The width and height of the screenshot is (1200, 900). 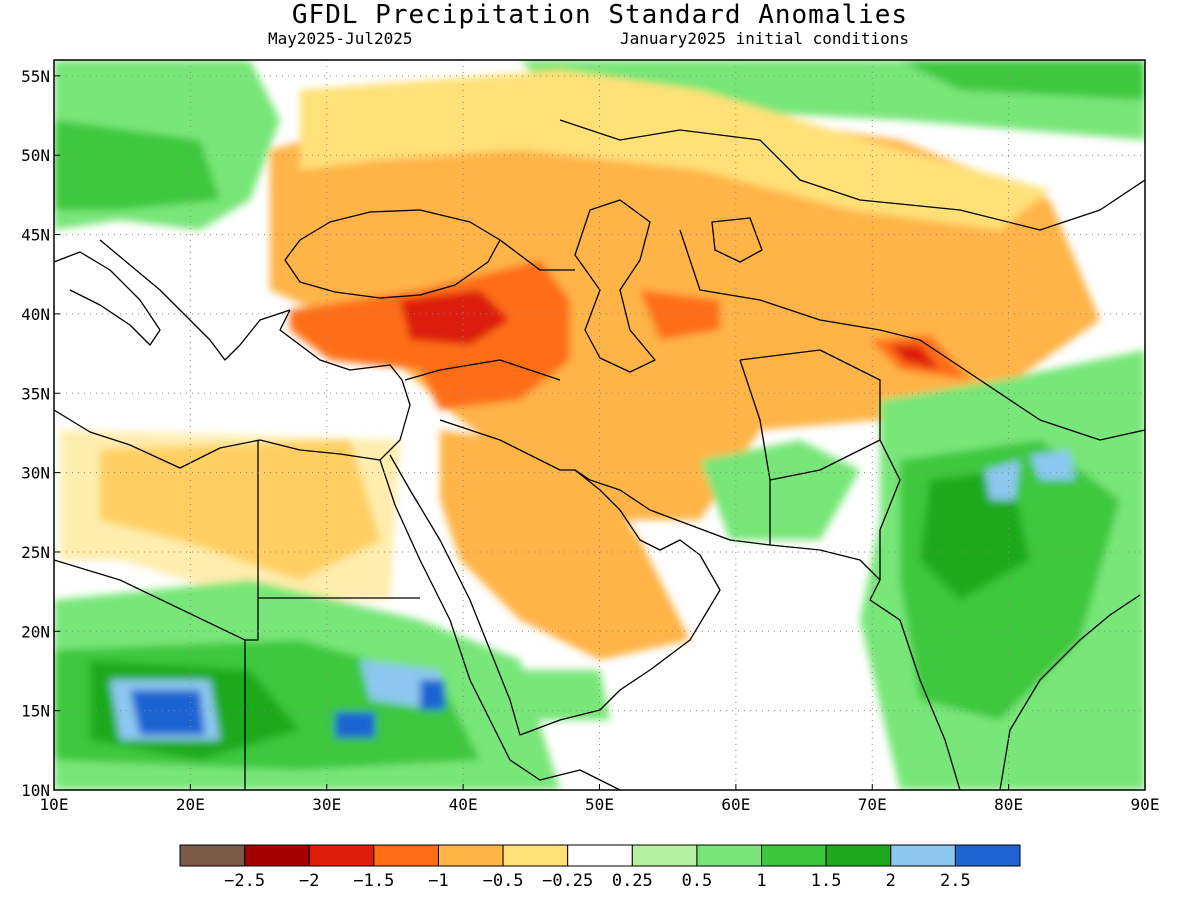 I want to click on afghanistan-border, so click(x=810, y=415).